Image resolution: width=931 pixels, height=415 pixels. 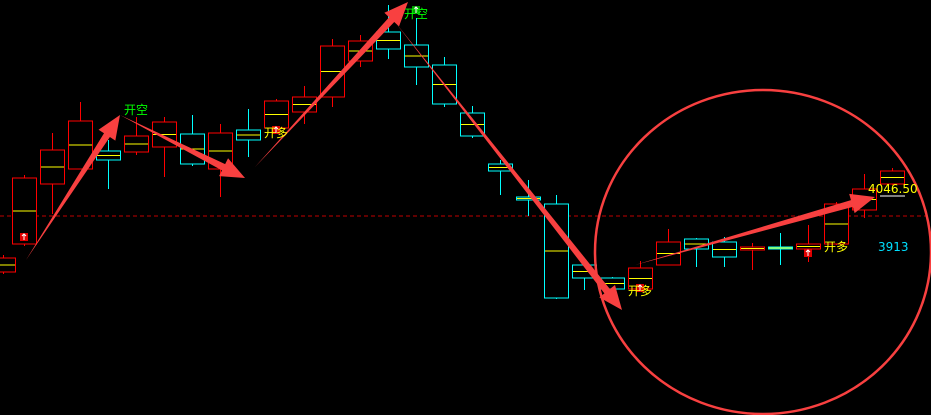 I want to click on signal-open-long-1: 开多, so click(x=276, y=133).